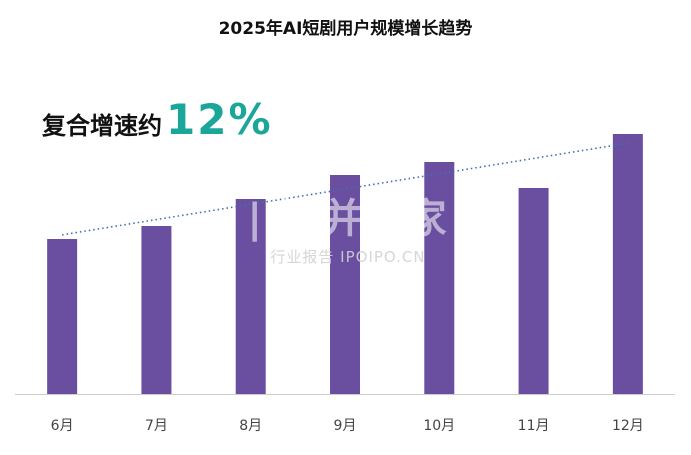 This screenshot has height=455, width=691. What do you see at coordinates (250, 426) in the screenshot?
I see `x-tick-label: 8月` at bounding box center [250, 426].